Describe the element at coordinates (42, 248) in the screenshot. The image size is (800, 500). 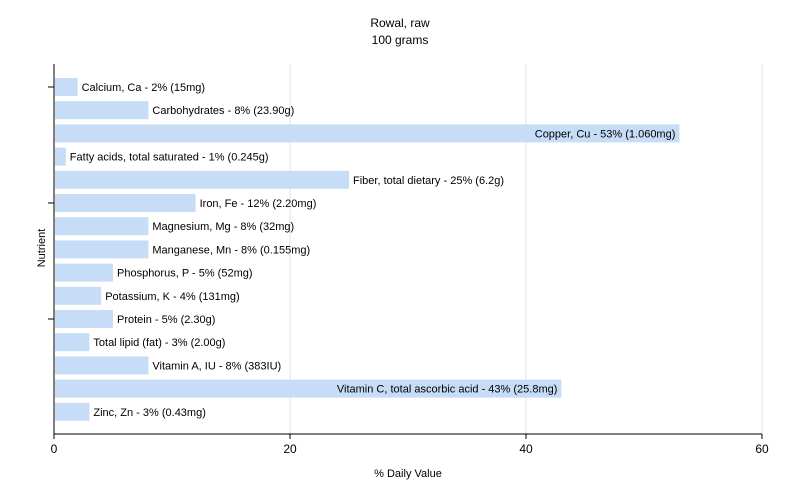
I see `y-axis-title: Nutrient` at that location.